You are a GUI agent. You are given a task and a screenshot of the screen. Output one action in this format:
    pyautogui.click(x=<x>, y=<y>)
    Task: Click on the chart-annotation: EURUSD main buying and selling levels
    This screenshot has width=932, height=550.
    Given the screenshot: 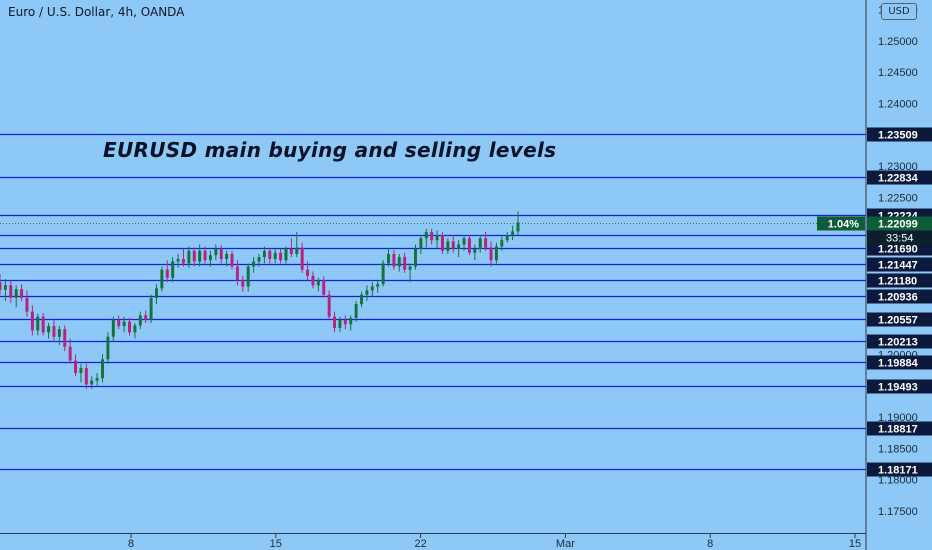 What is the action you would take?
    pyautogui.click(x=330, y=150)
    